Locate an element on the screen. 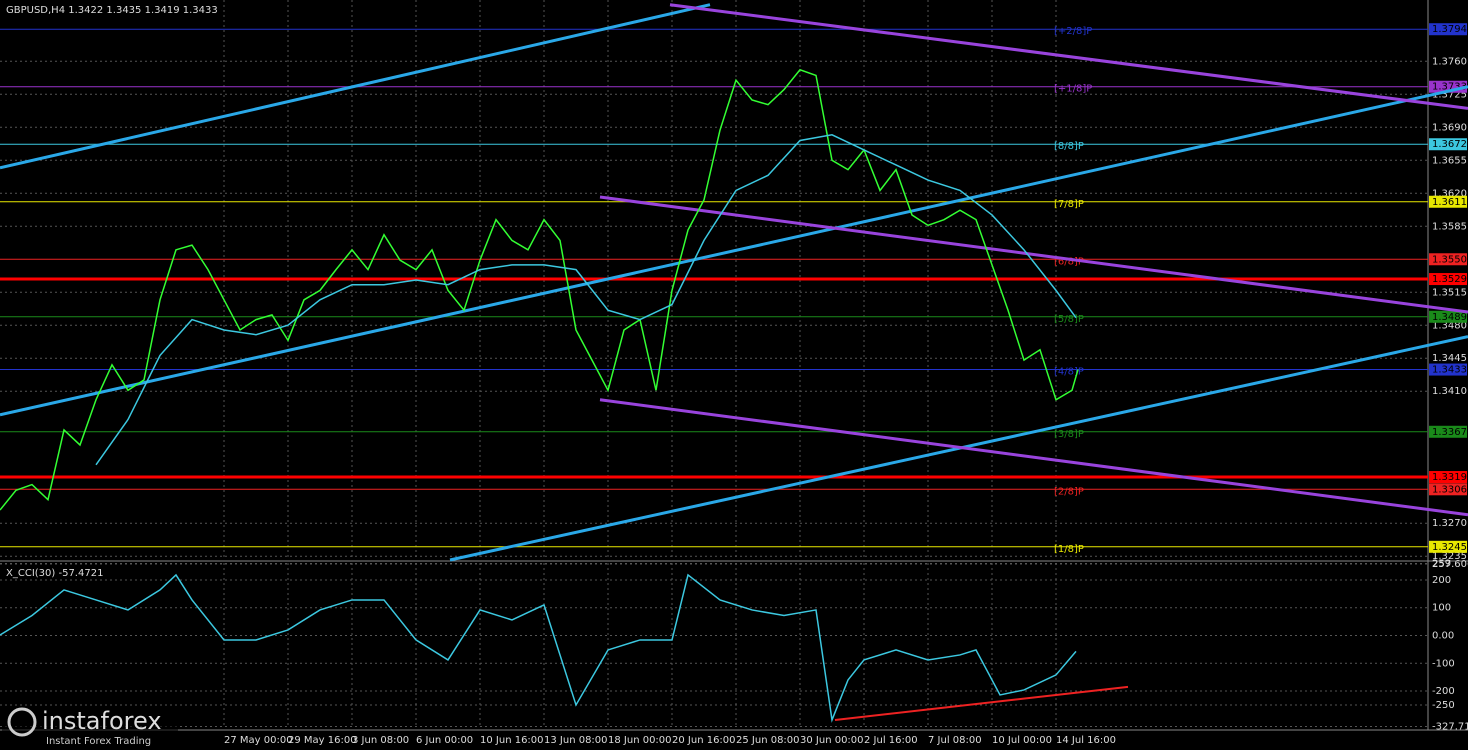 The width and height of the screenshot is (1468, 750). level-tag: [7/8]P is located at coordinates (1069, 204).